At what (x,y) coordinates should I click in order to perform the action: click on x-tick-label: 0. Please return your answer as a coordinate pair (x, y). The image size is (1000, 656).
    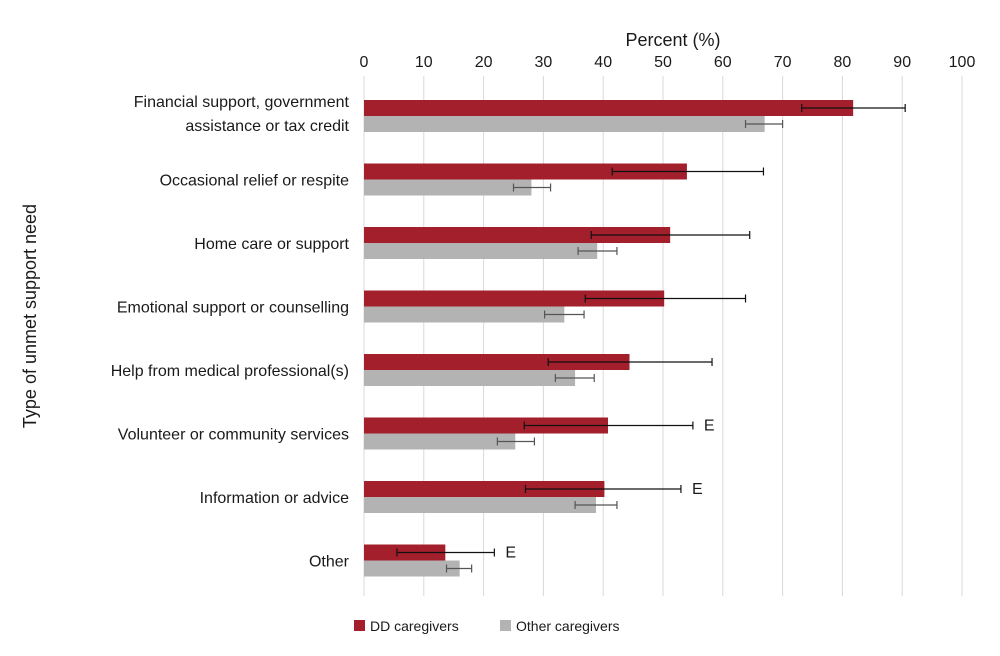
    Looking at the image, I should click on (364, 62).